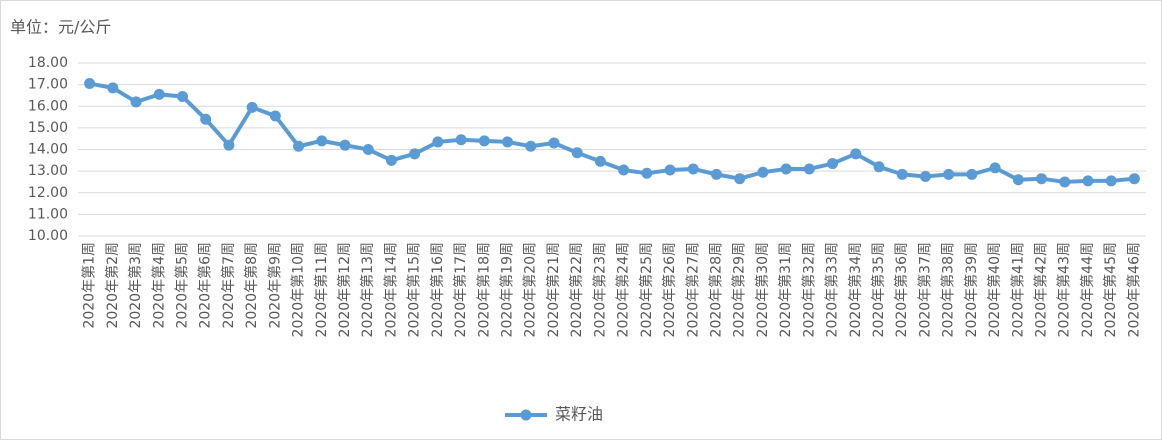  Describe the element at coordinates (692, 289) in the screenshot. I see `x-tick-label: 2020年第27周` at that location.